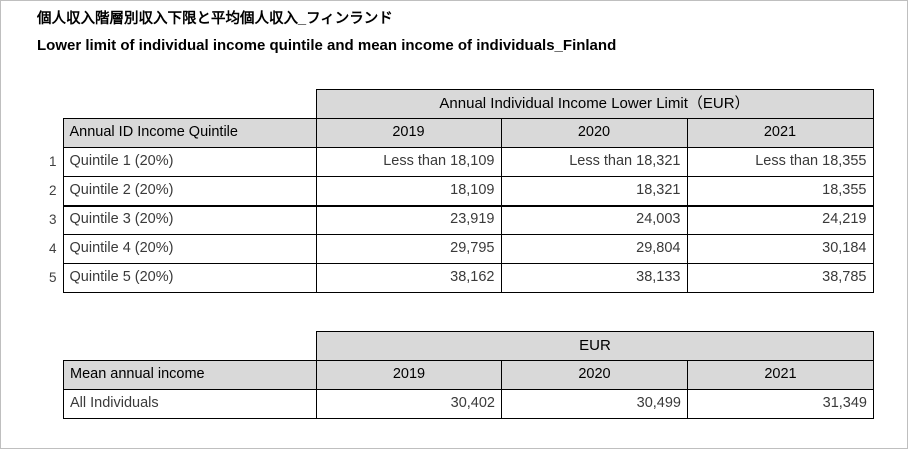 This screenshot has height=451, width=910. Describe the element at coordinates (594, 162) in the screenshot. I see `cell-2020: Less than 18,321` at that location.